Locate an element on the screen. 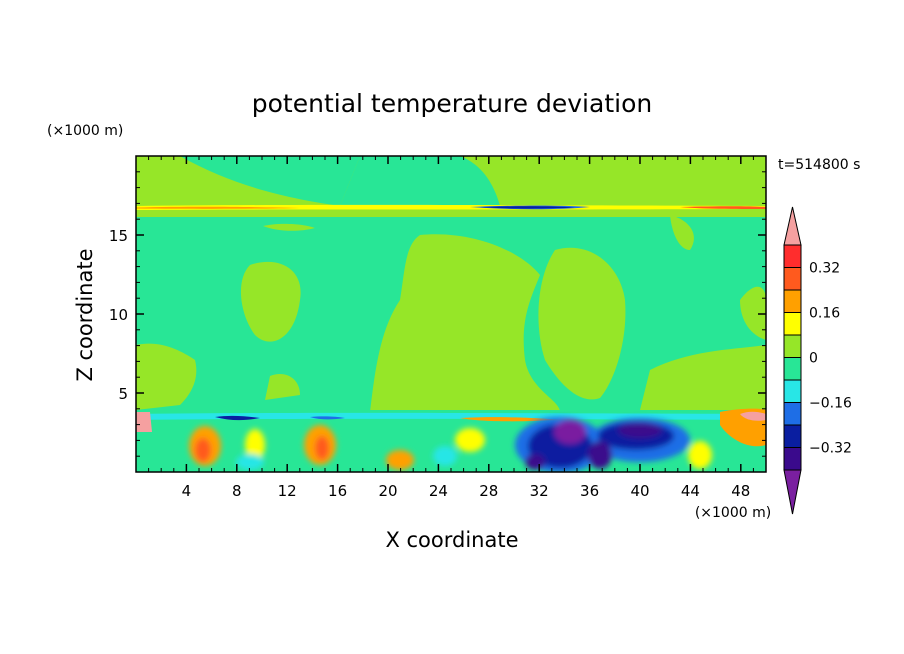 The image size is (904, 654). x-tick-label: 16 is located at coordinates (337, 491).